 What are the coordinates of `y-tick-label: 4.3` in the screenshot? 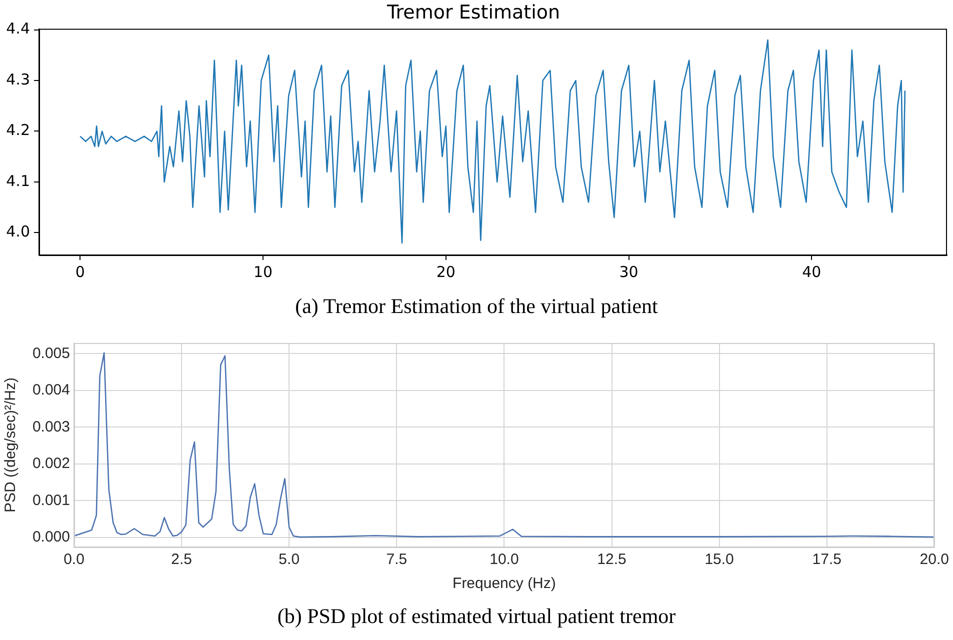 It's located at (18, 79).